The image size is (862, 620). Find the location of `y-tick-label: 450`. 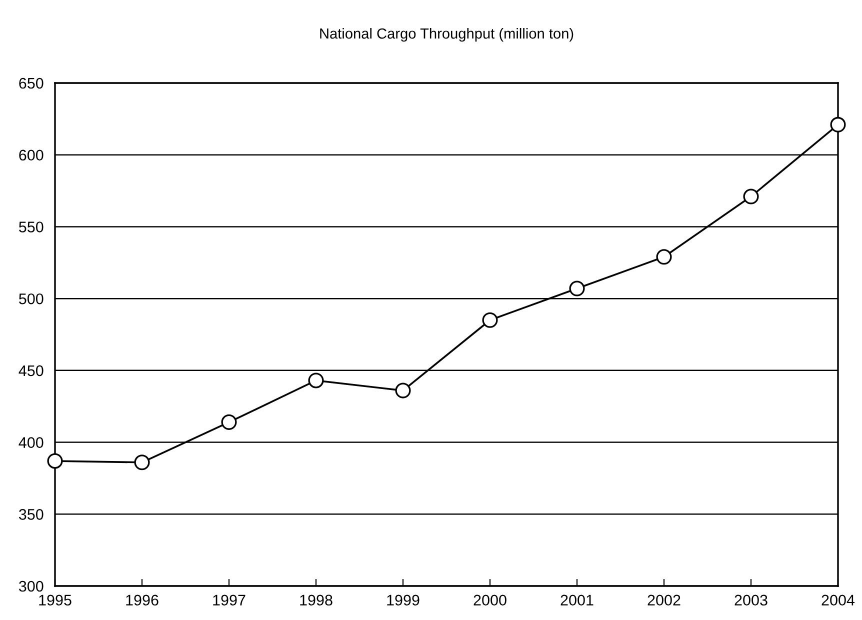

y-tick-label: 450 is located at coordinates (31, 370).